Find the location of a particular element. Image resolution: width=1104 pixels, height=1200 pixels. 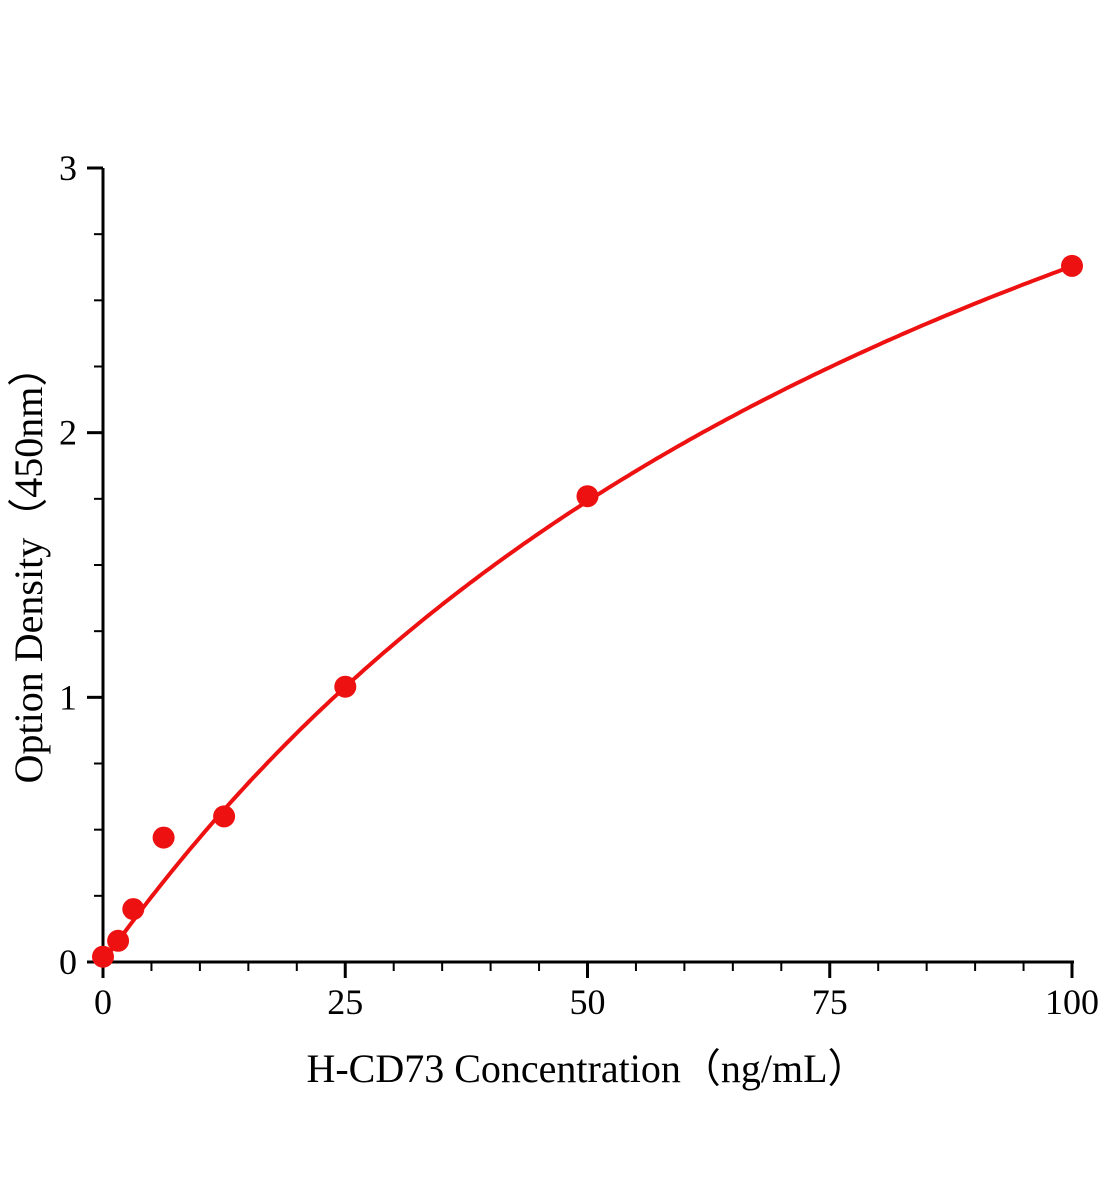

y-tick-label: 3 is located at coordinates (68, 168).